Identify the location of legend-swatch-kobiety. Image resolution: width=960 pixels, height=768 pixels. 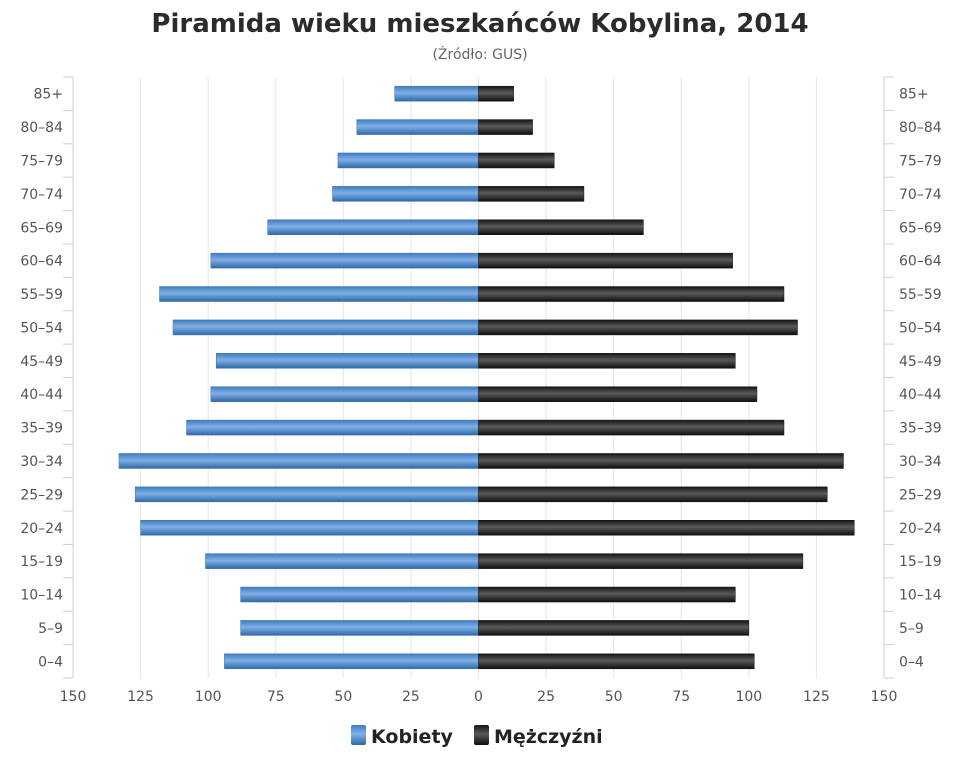
(358, 735).